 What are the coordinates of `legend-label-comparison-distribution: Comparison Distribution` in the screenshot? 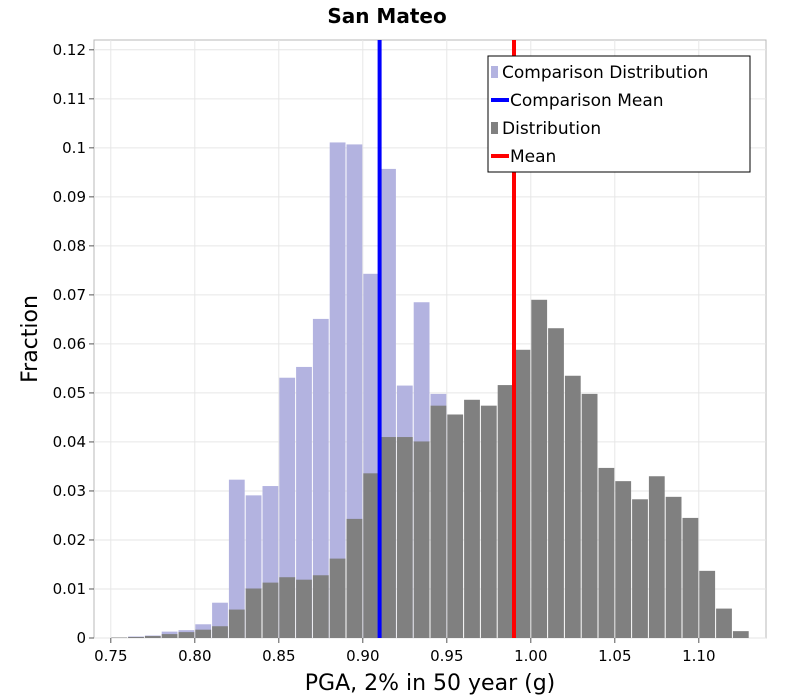 It's located at (605, 73).